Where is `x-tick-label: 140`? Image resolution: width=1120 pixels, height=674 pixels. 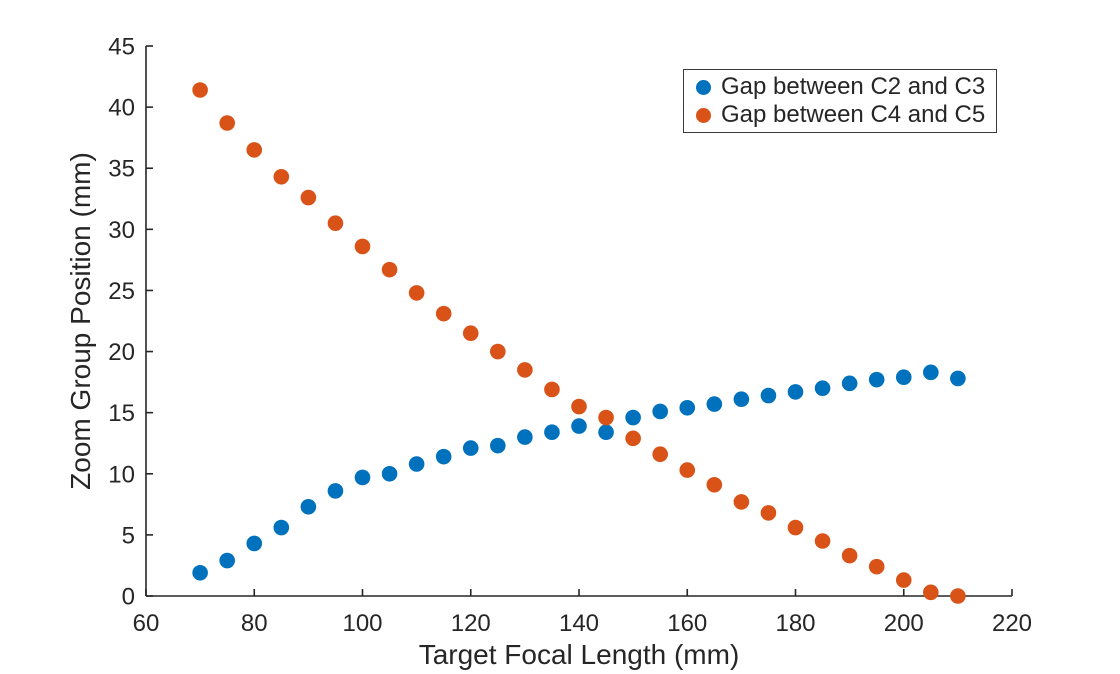 x-tick-label: 140 is located at coordinates (579, 623).